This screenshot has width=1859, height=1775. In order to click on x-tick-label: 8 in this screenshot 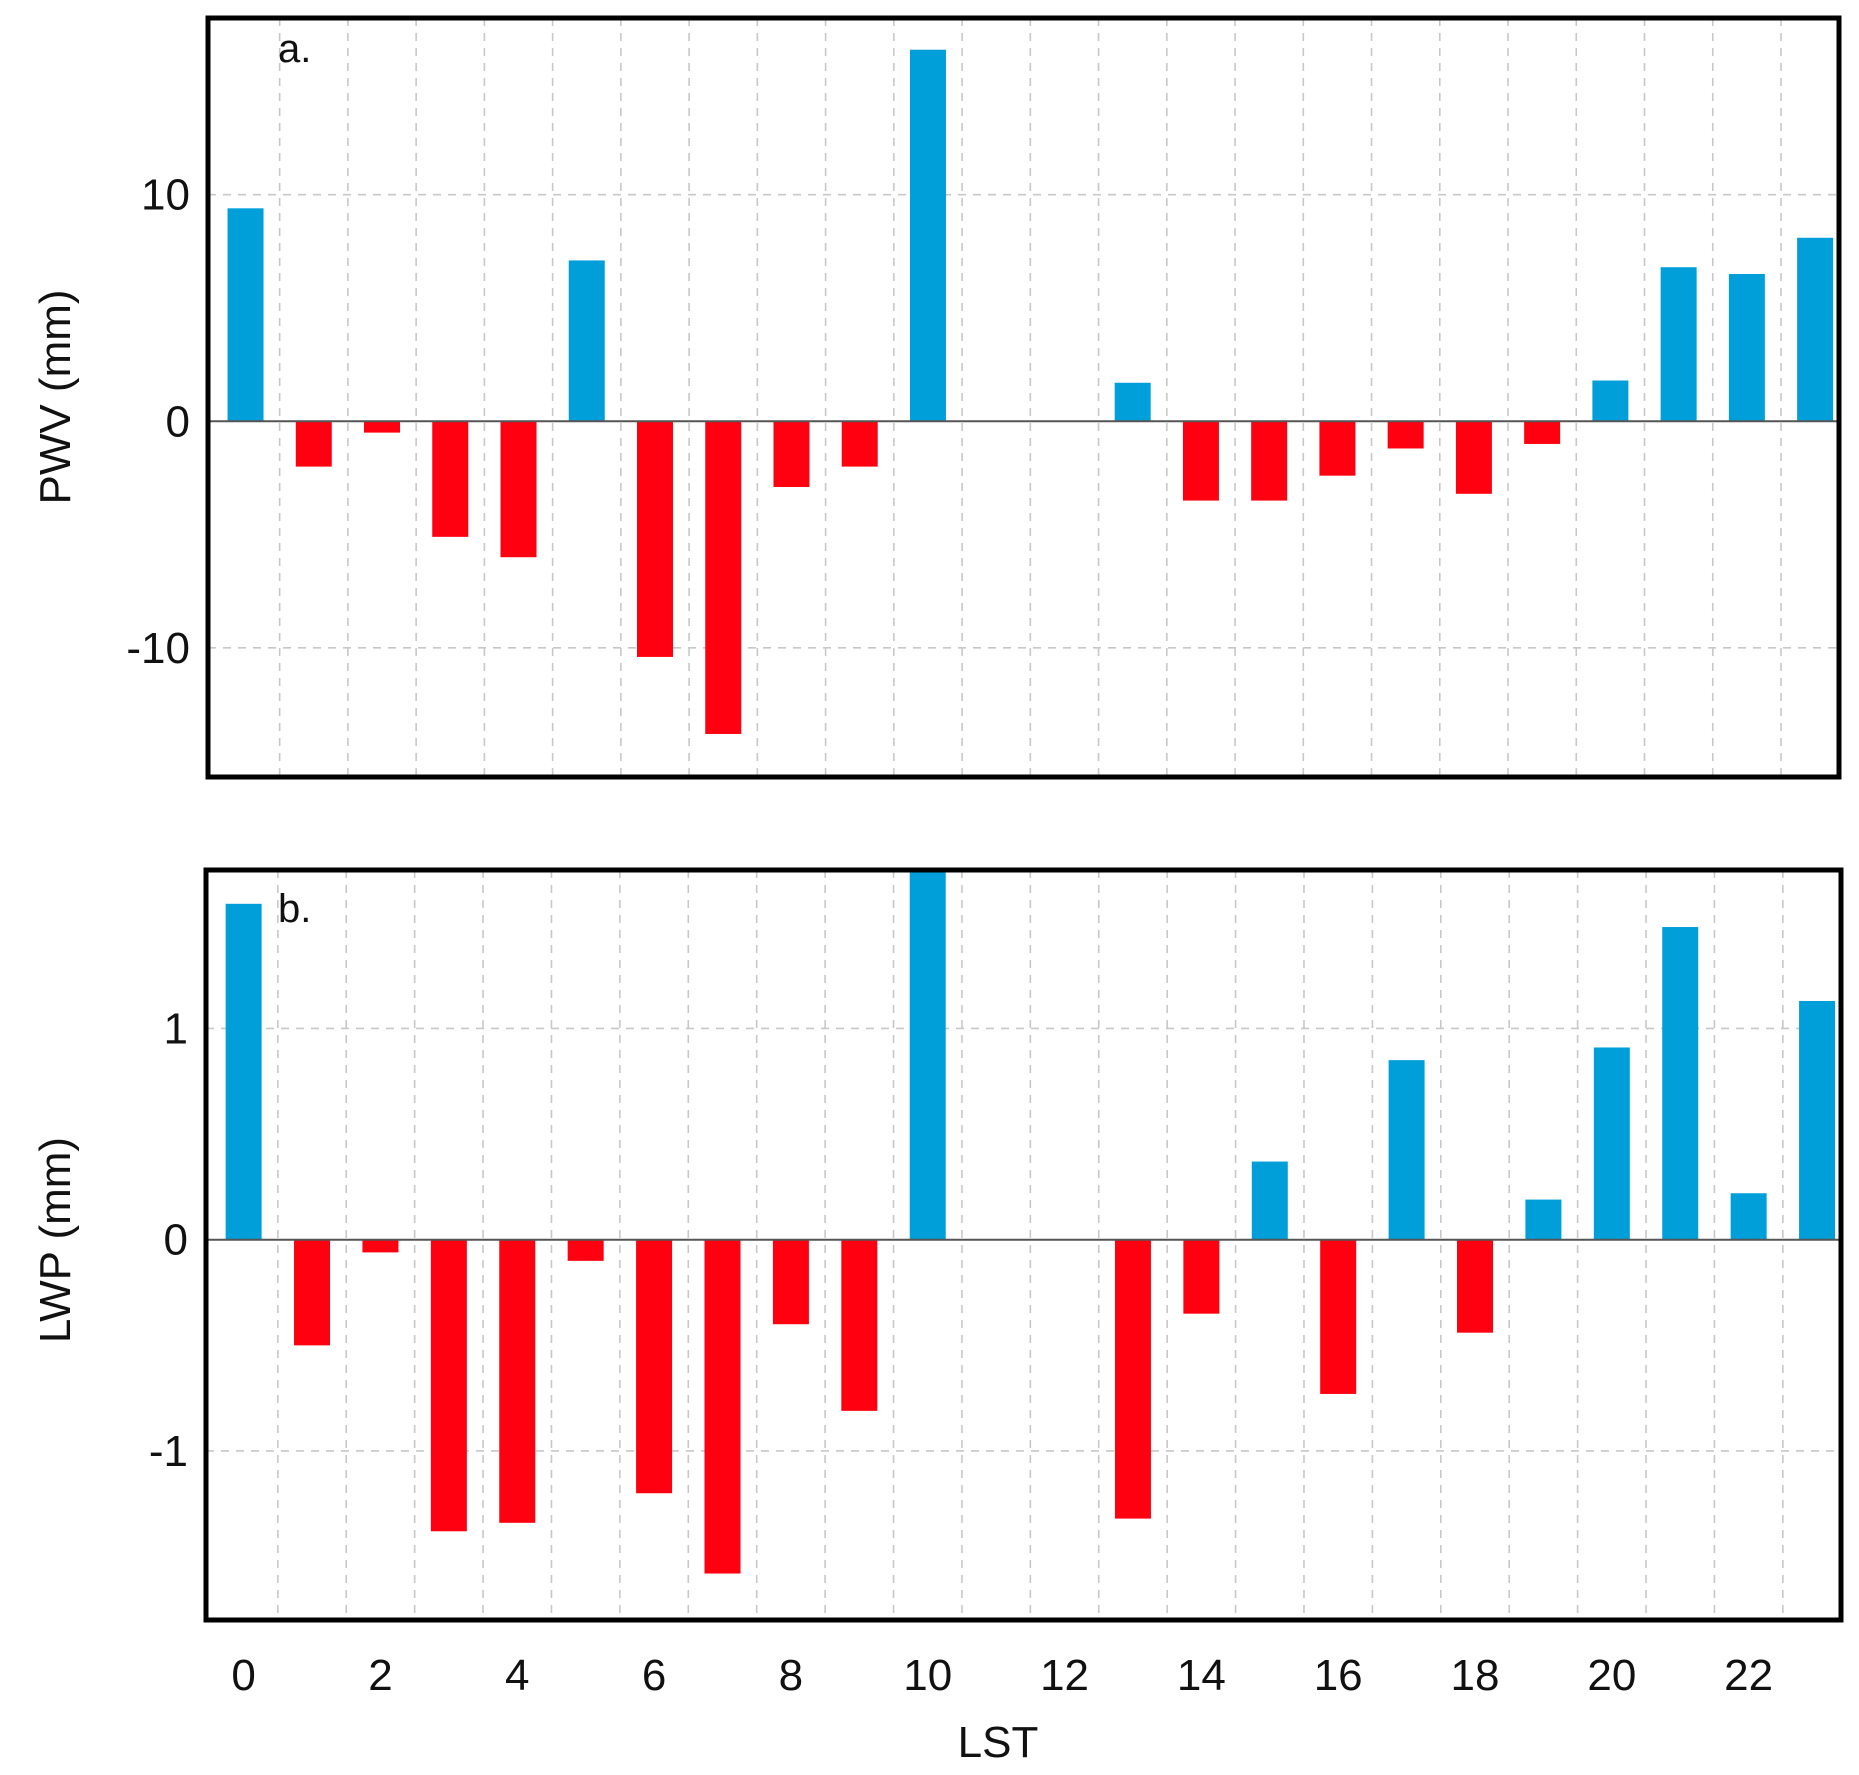, I will do `click(791, 1675)`.